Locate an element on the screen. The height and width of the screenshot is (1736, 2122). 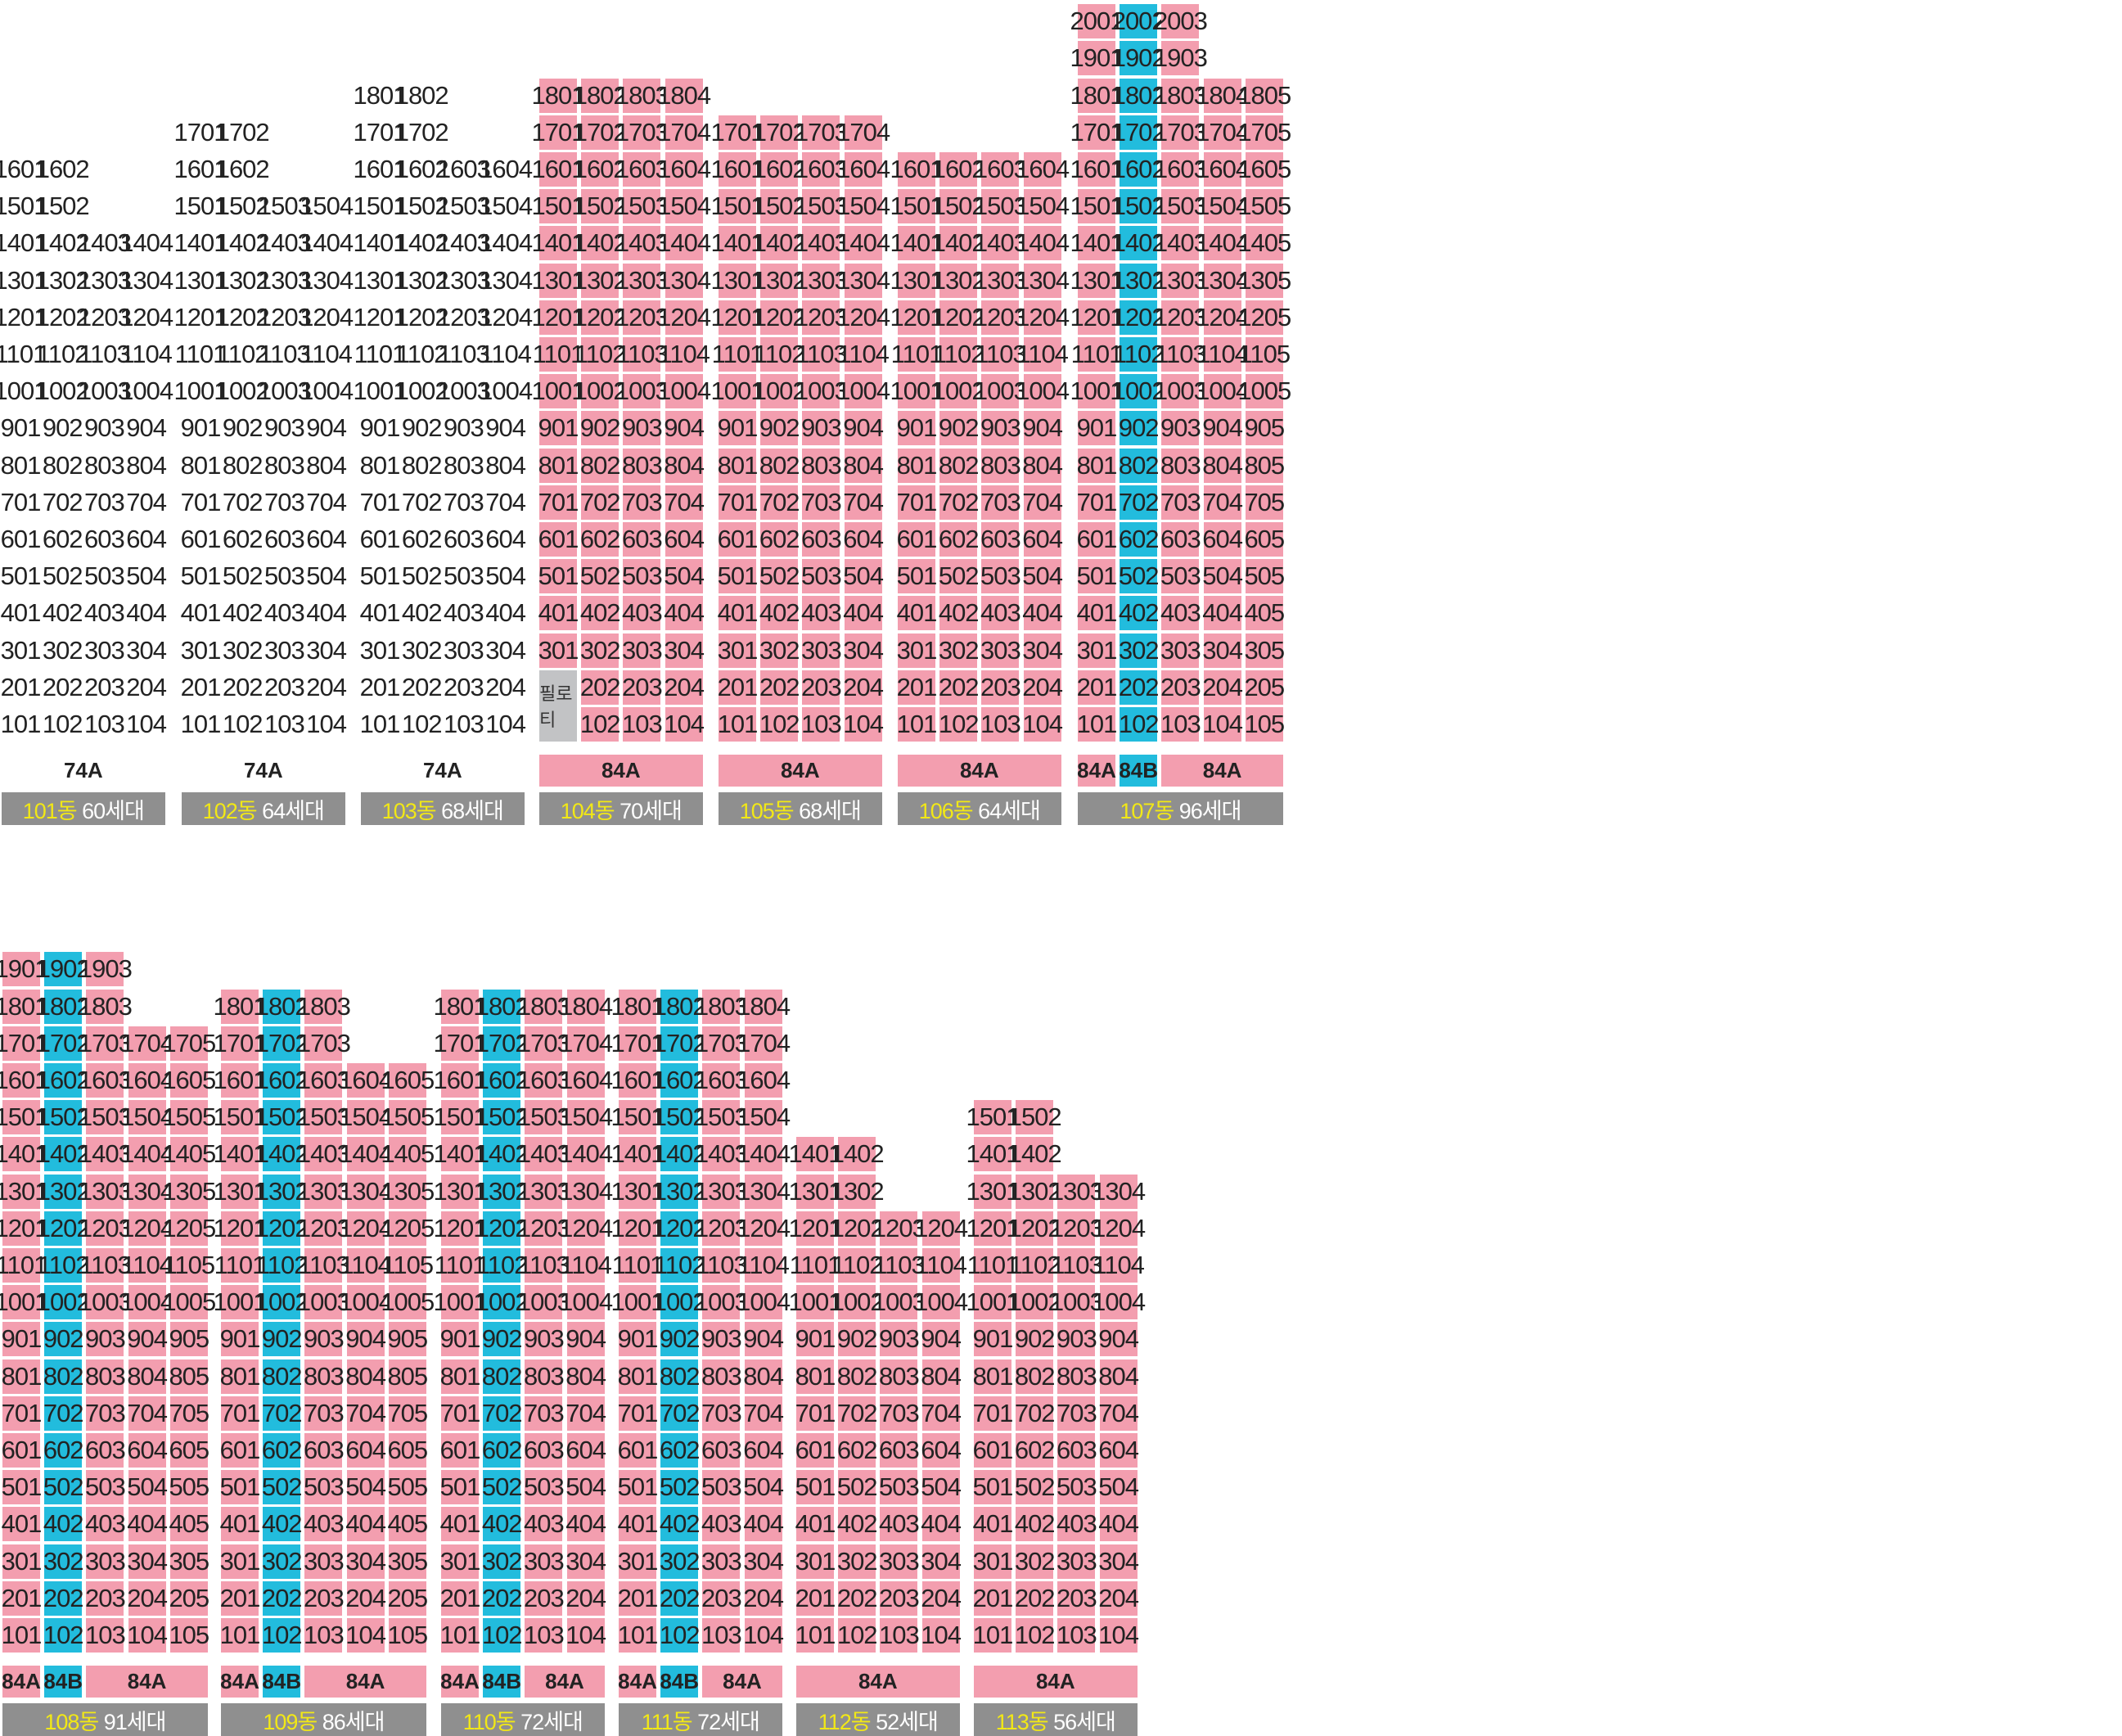
unit-cell: 1003 is located at coordinates (722, 1302).